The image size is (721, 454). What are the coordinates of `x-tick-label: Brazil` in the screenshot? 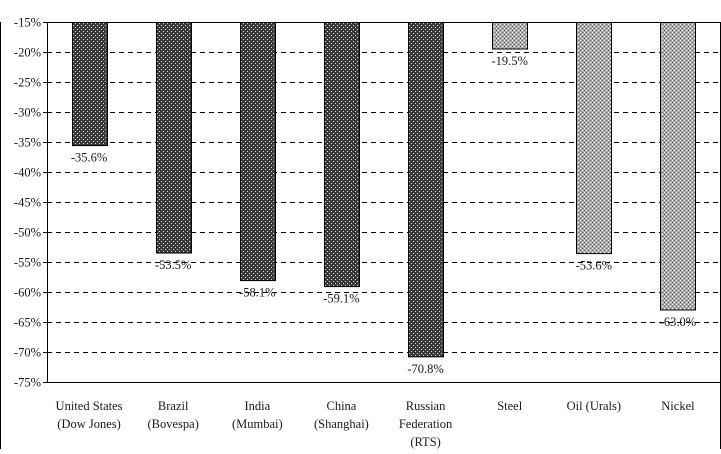 It's located at (173, 406).